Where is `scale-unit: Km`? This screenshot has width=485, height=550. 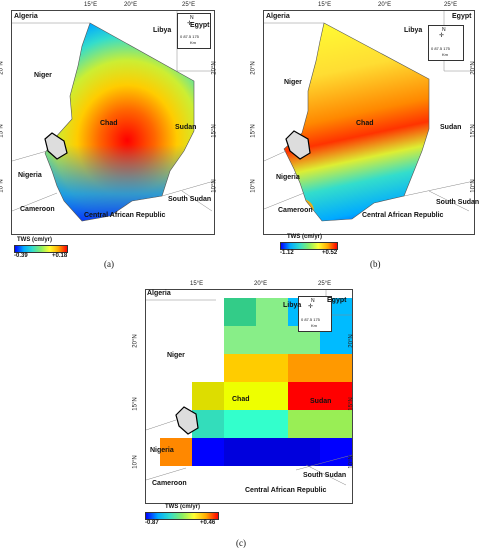 scale-unit: Km is located at coordinates (193, 42).